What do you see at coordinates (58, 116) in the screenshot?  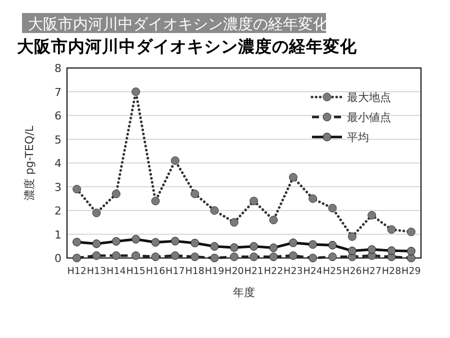 I see `y-tick-label: 6` at bounding box center [58, 116].